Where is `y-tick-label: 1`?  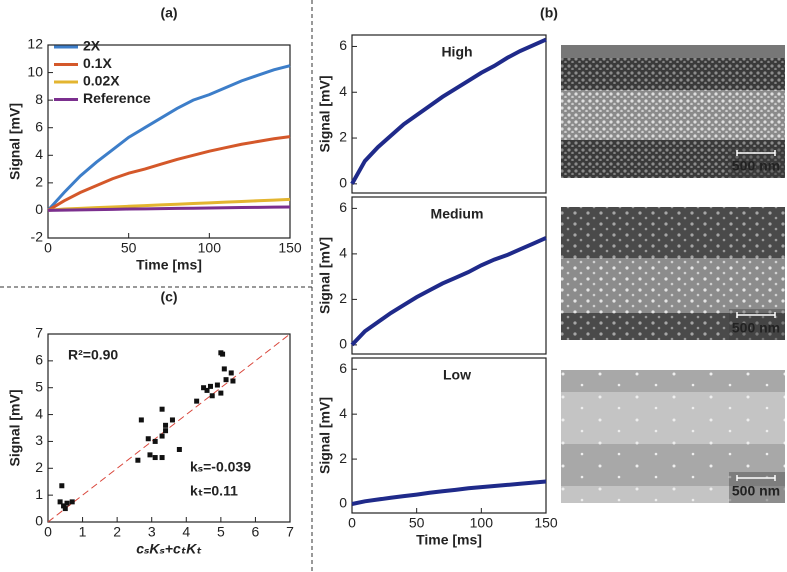
y-tick-label: 1 is located at coordinates (39, 494).